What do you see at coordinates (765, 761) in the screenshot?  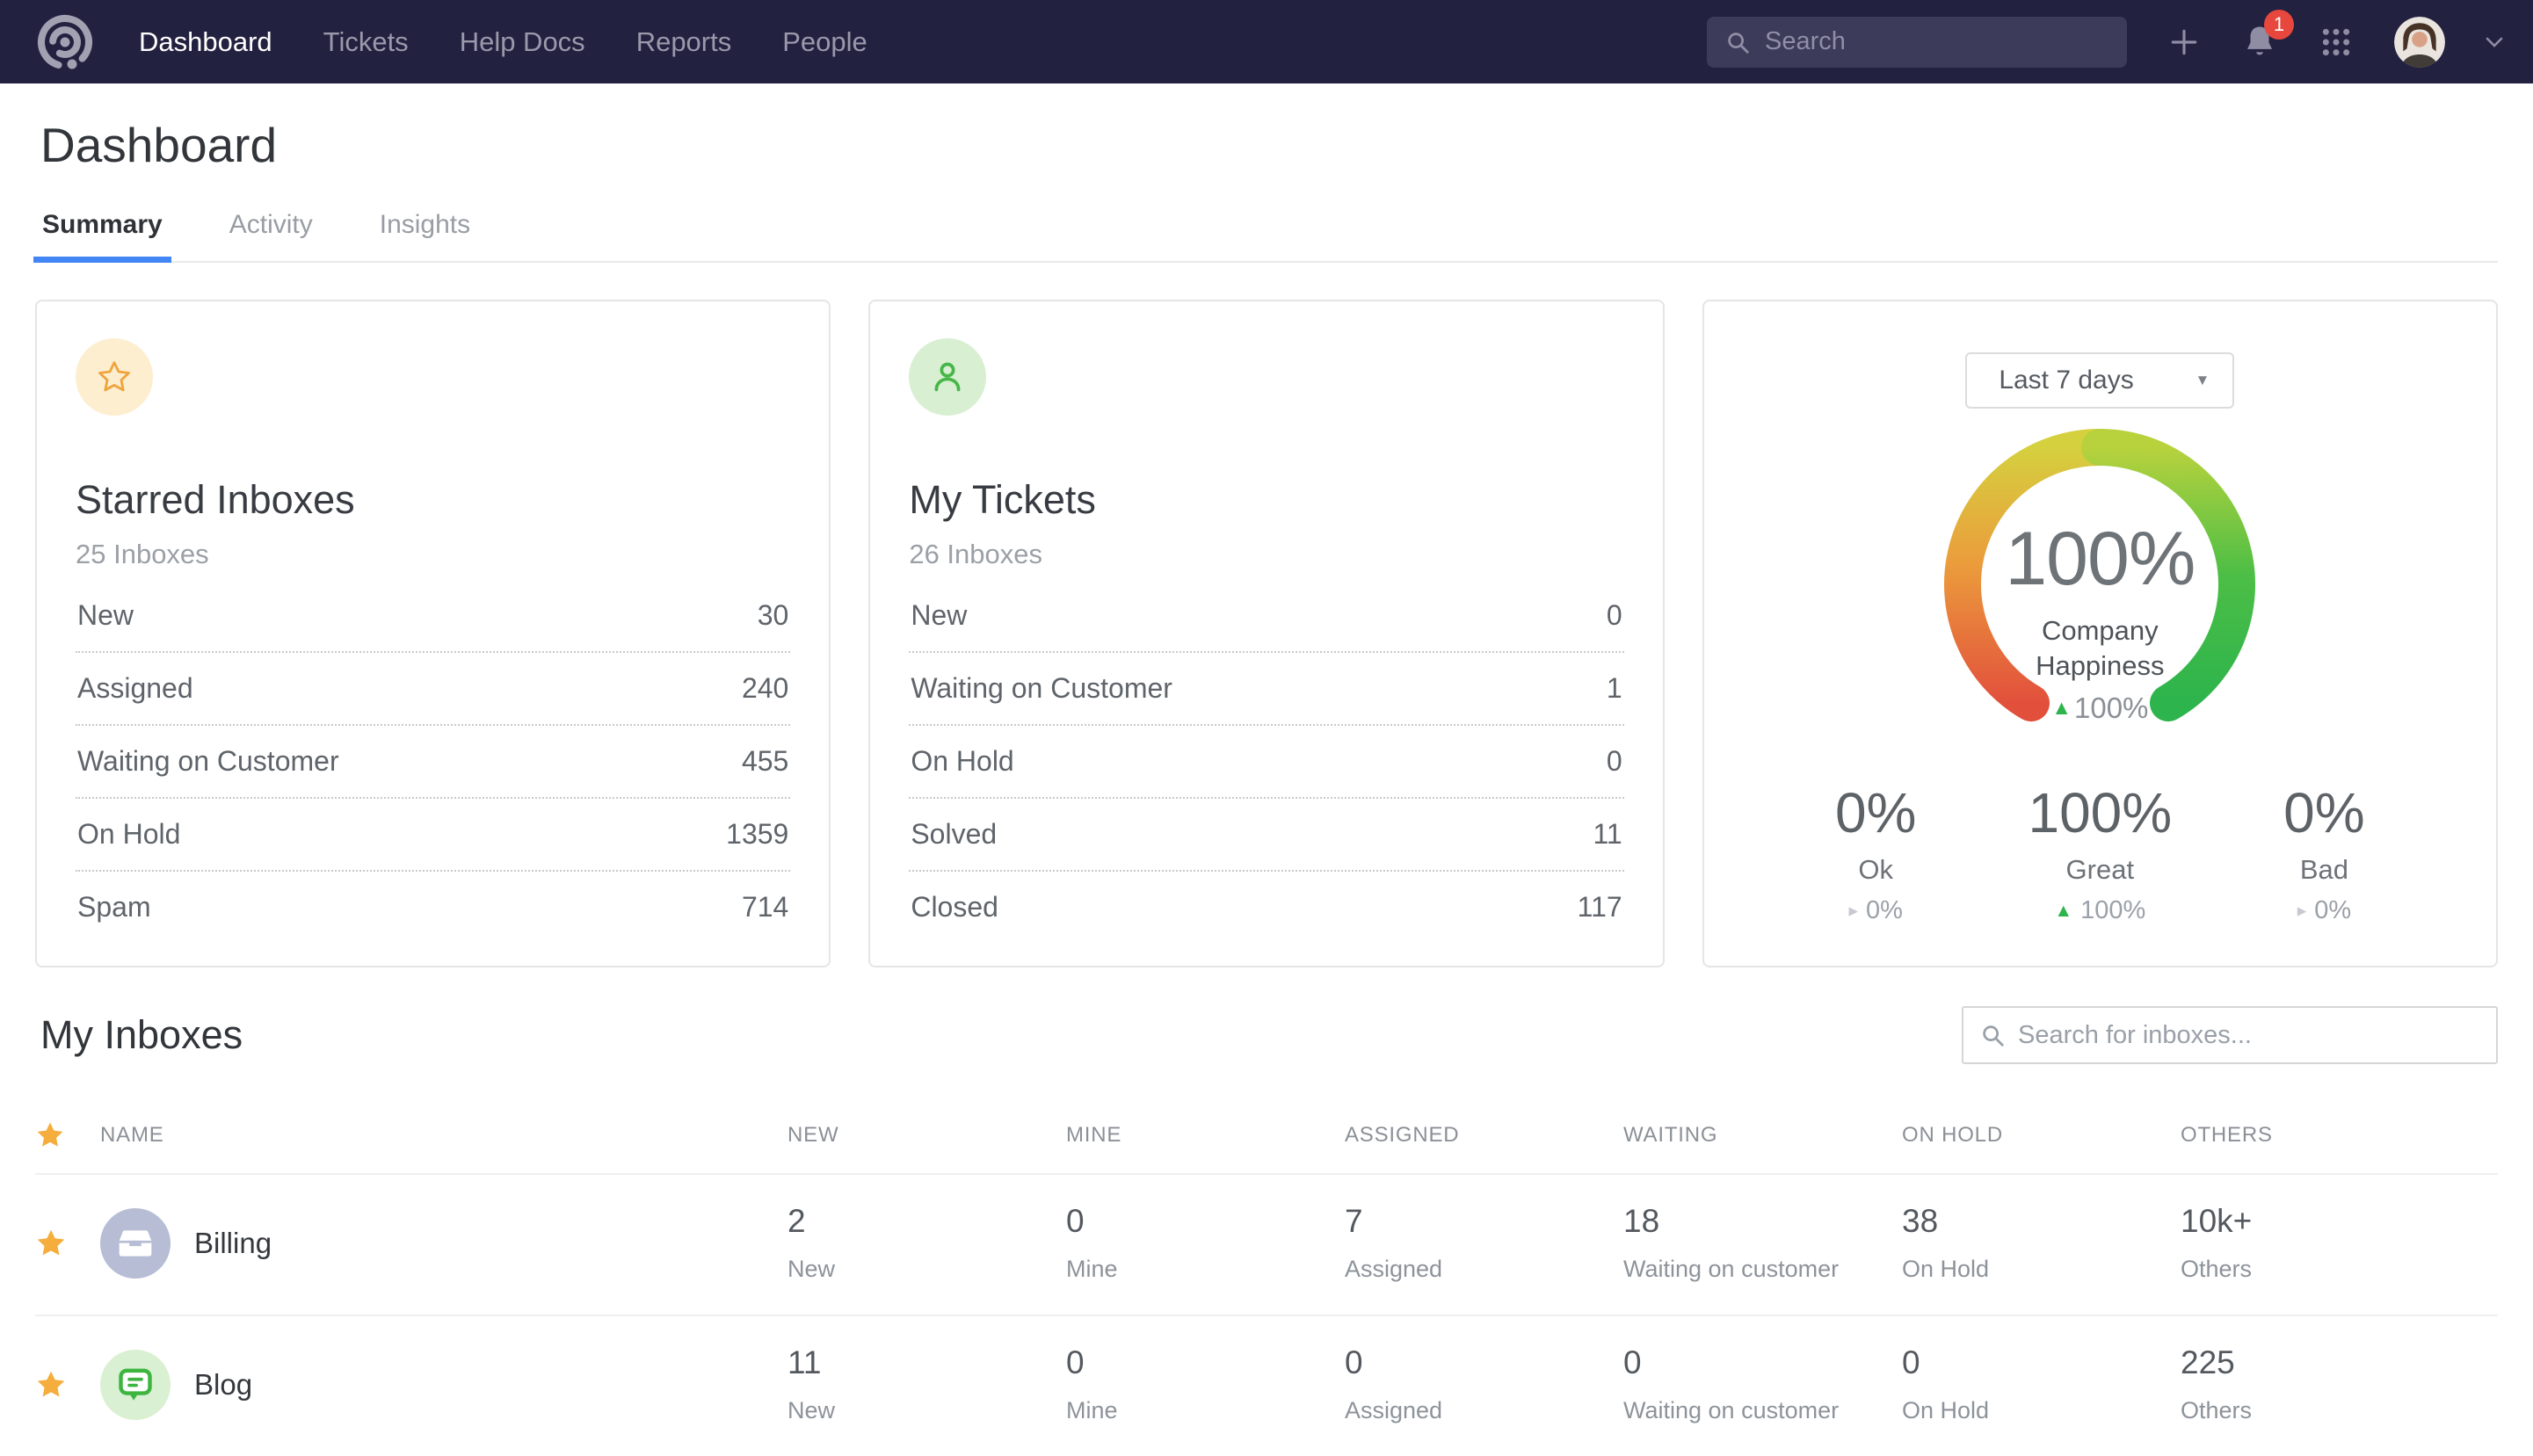 I see `stat-value: 455` at bounding box center [765, 761].